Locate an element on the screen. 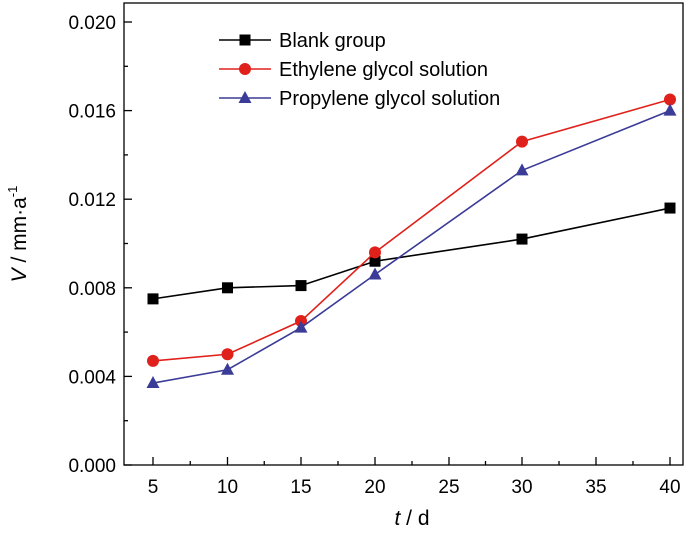  y-tick-label: 0.000 is located at coordinates (92, 466).